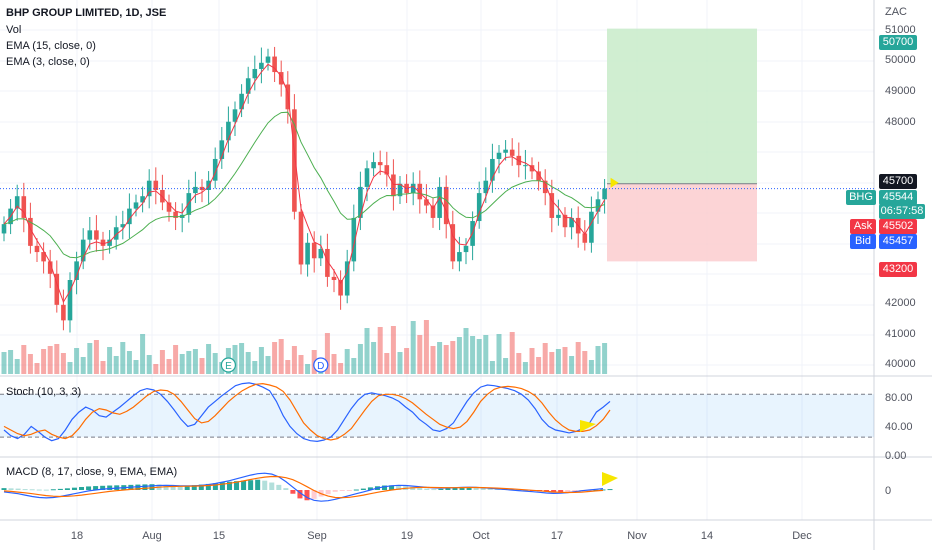 The width and height of the screenshot is (932, 550). I want to click on countdown-tag: 06:57:58, so click(902, 211).